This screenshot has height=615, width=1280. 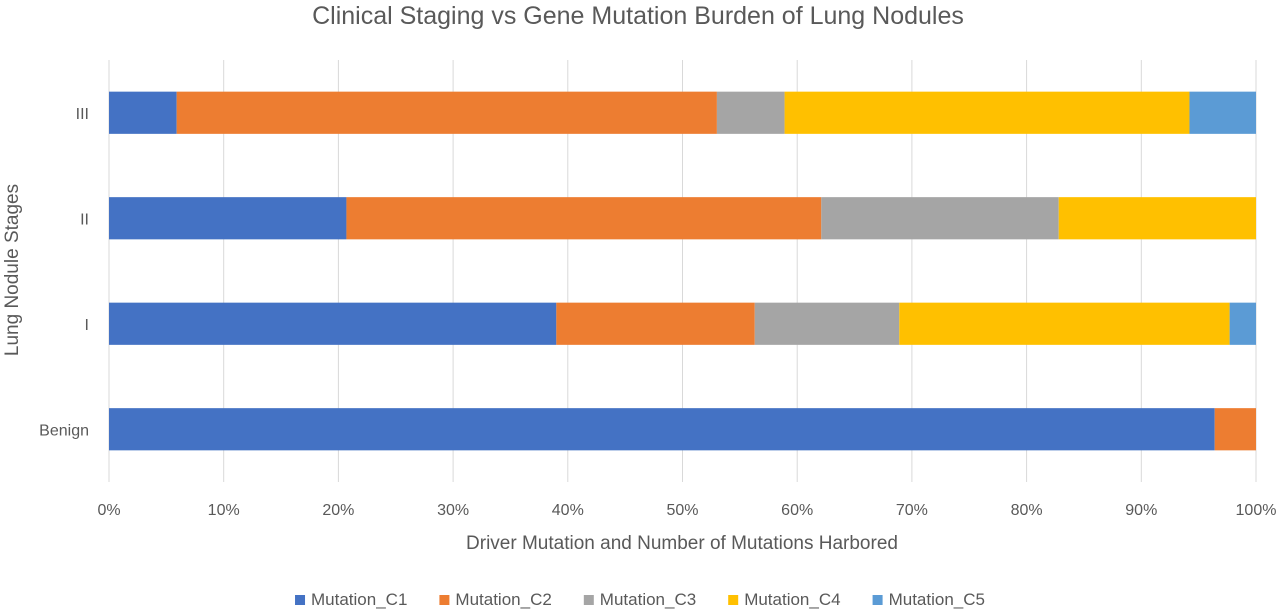 I want to click on legend-item: Mutation_C2, so click(x=495, y=599).